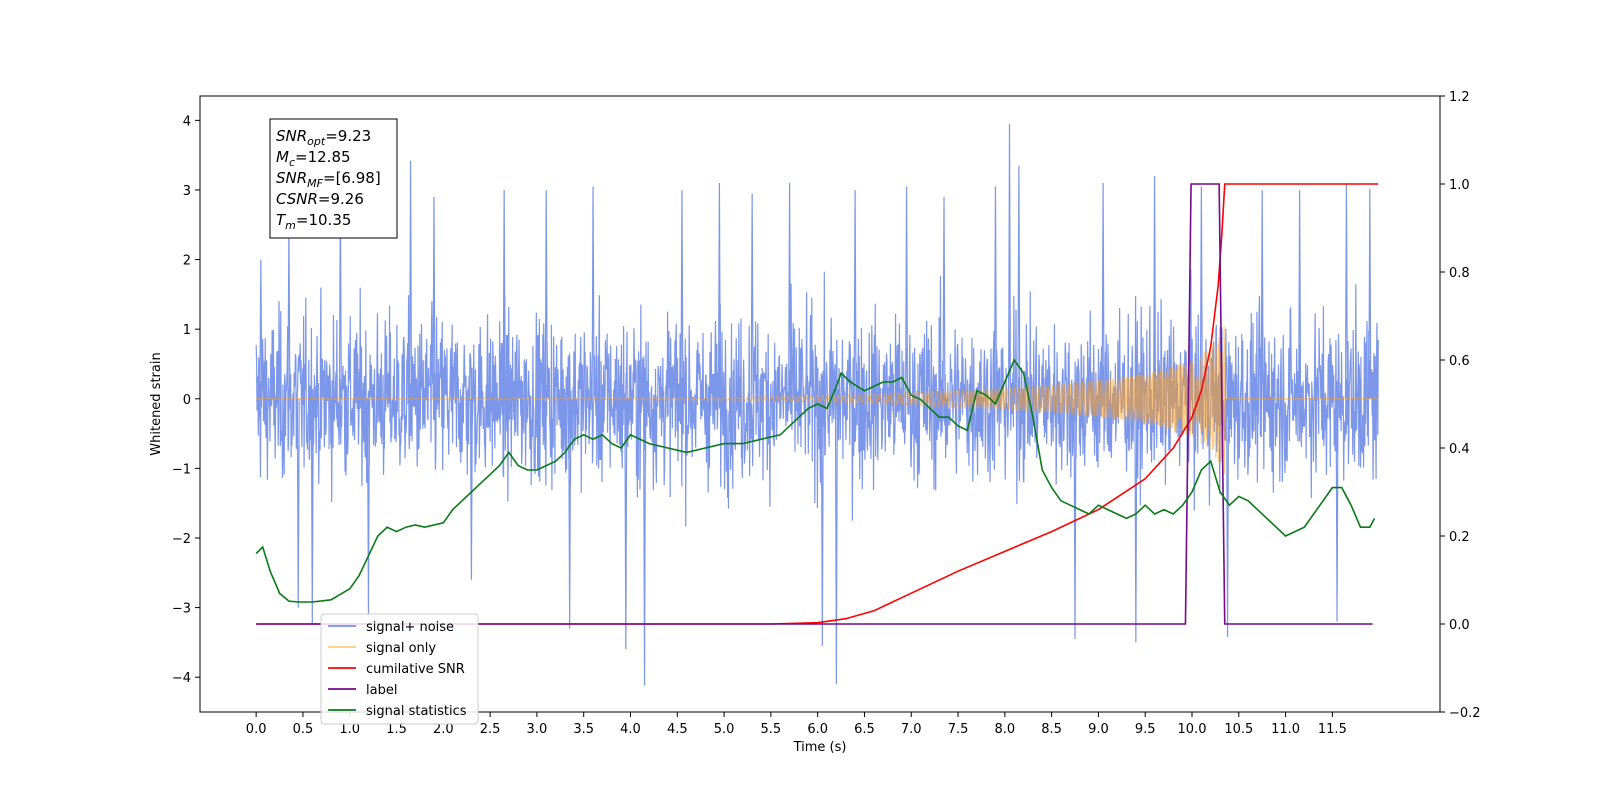  Describe the element at coordinates (1459, 625) in the screenshot. I see `y-right-tick-label: 0.0` at that location.